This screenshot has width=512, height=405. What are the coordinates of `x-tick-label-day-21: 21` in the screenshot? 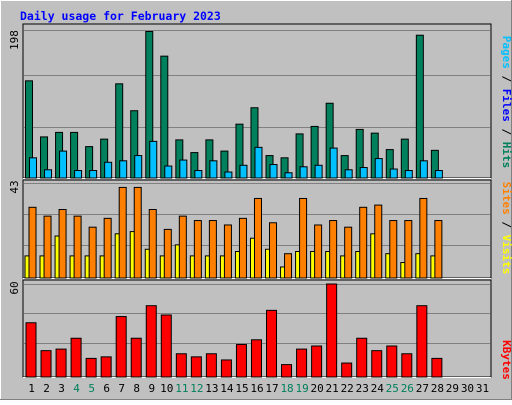 It's located at (332, 388).